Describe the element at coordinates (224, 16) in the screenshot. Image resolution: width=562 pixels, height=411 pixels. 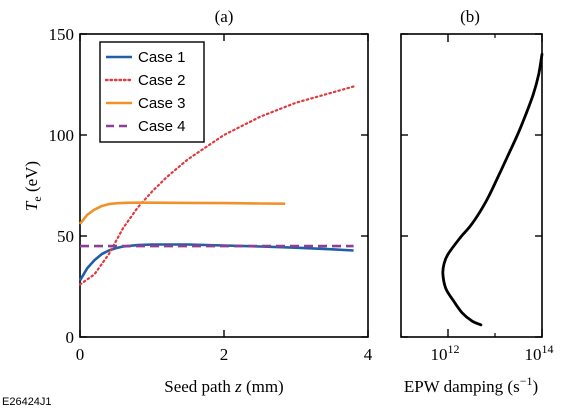
I see `panel-a-label: (a)` at that location.